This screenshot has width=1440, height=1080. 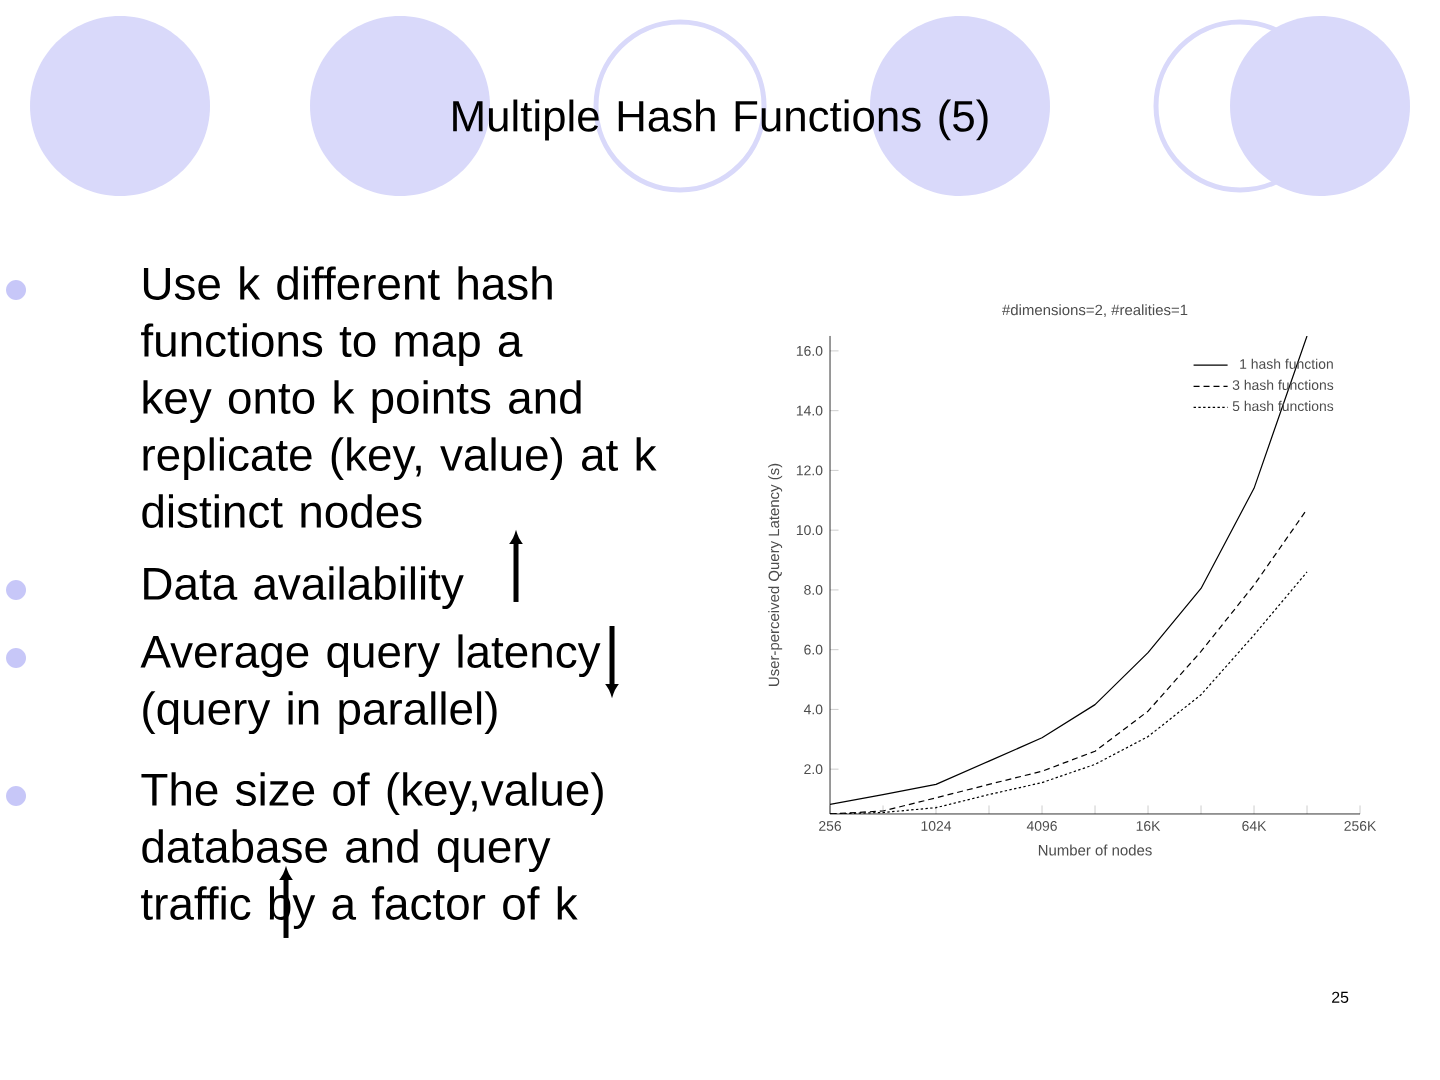 What do you see at coordinates (399, 397) in the screenshot?
I see `text: Use k different hash functions to map a key onto k points and replicate (key, value) at k distinct nodes` at bounding box center [399, 397].